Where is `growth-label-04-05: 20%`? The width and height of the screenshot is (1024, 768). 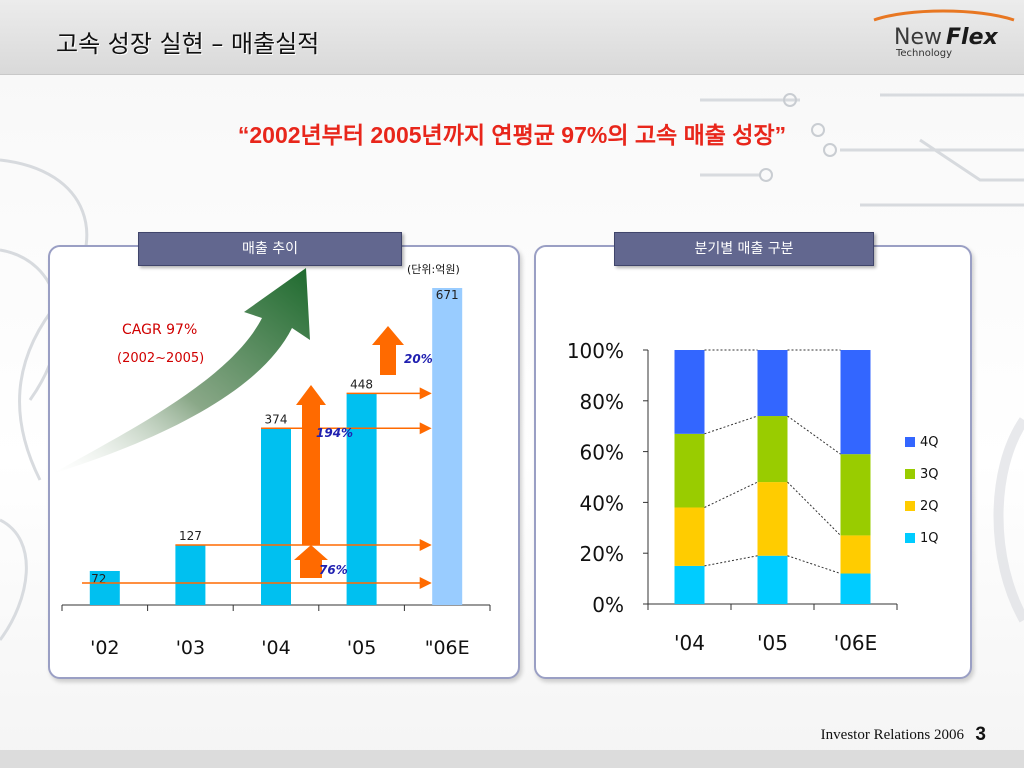
growth-label-04-05: 20% is located at coordinates (418, 359).